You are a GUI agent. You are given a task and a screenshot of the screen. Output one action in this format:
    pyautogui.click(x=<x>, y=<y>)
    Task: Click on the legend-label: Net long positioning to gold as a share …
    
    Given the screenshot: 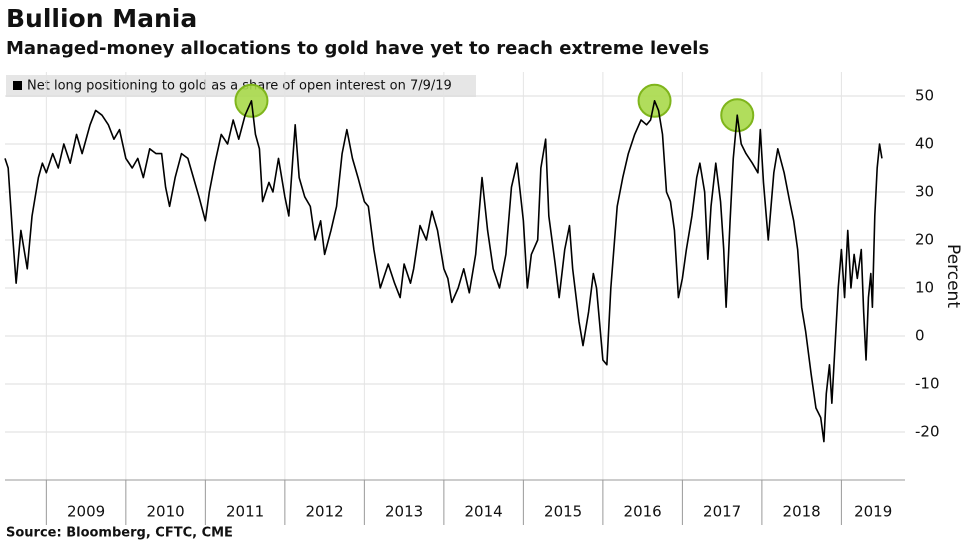 What is the action you would take?
    pyautogui.click(x=239, y=86)
    